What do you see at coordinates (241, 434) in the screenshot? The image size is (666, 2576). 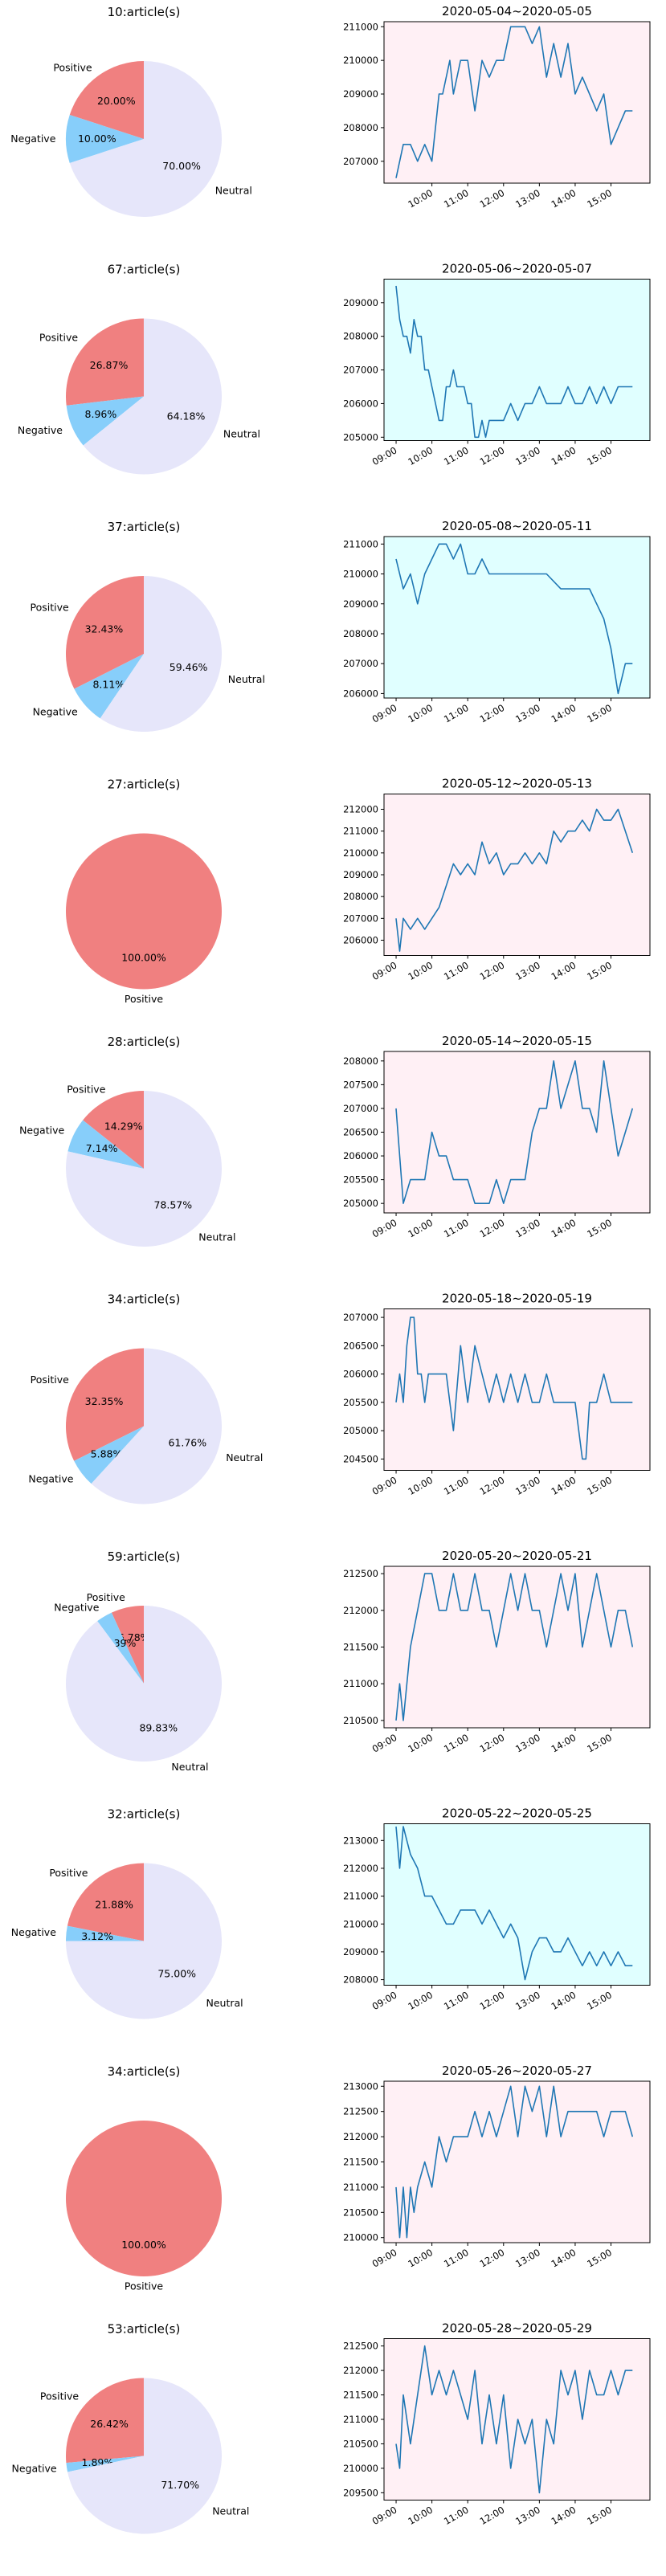 I see `pie-label-neutral: Neutral` at bounding box center [241, 434].